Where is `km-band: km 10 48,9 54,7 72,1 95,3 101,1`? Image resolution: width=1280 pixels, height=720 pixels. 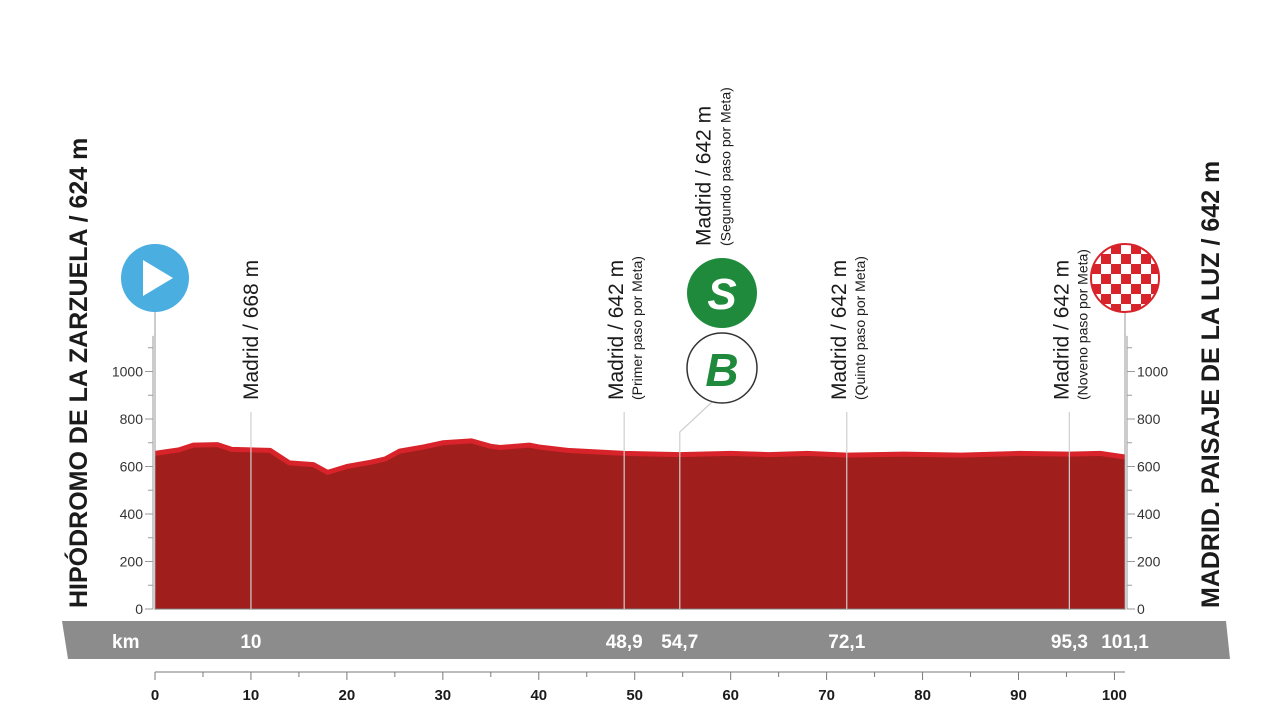
km-band: km 10 48,9 54,7 72,1 95,3 101,1 is located at coordinates (646, 640).